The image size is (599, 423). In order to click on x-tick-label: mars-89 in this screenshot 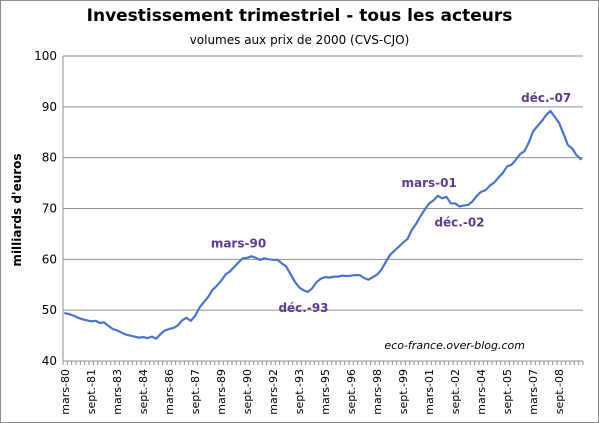, I will do `click(221, 392)`.